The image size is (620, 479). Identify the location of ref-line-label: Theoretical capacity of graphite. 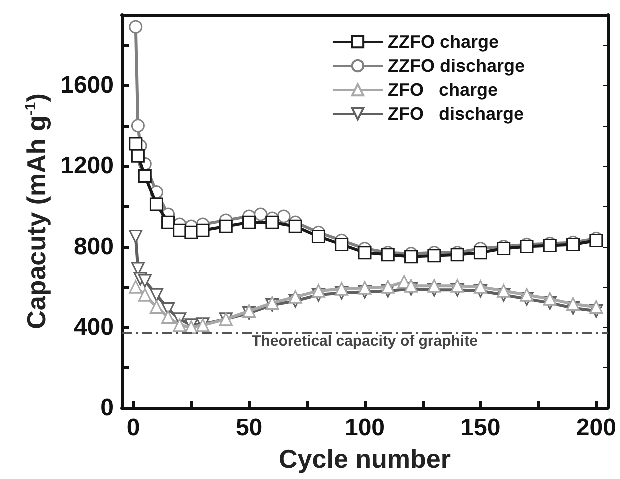
(365, 341).